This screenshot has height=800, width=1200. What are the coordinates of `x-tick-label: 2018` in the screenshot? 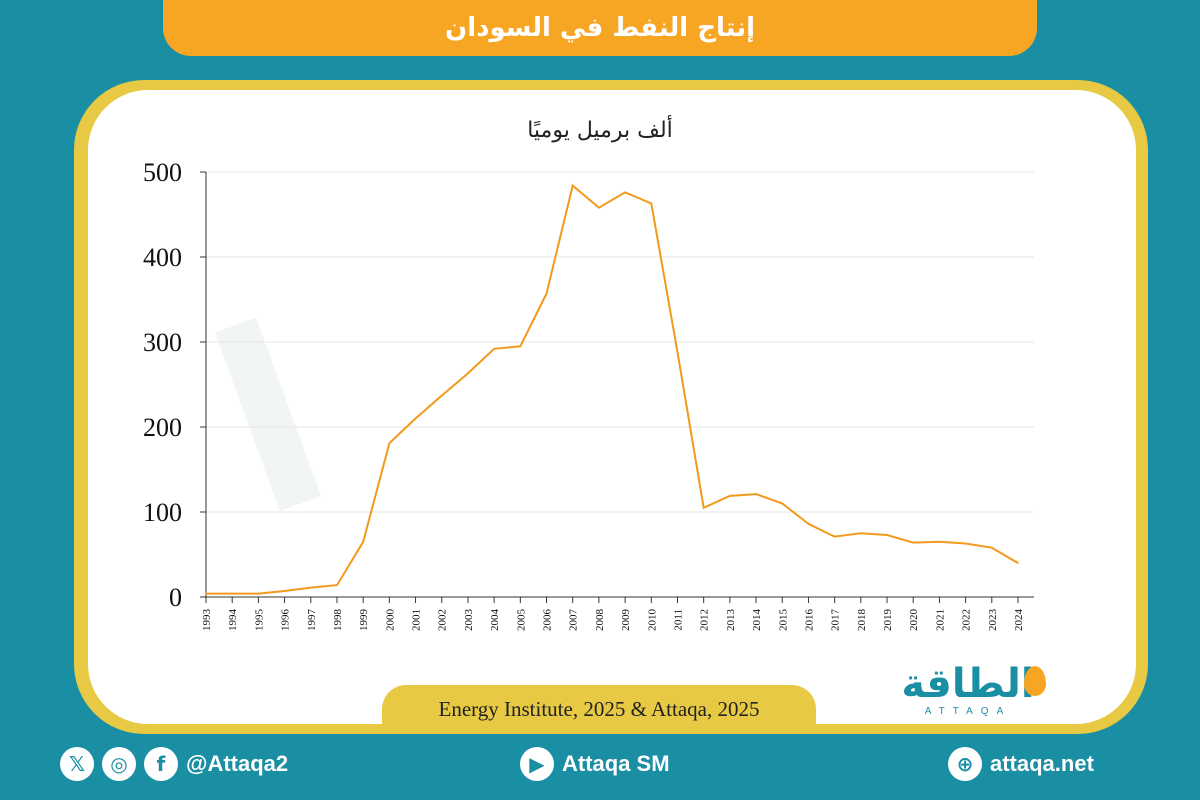 It's located at (862, 620).